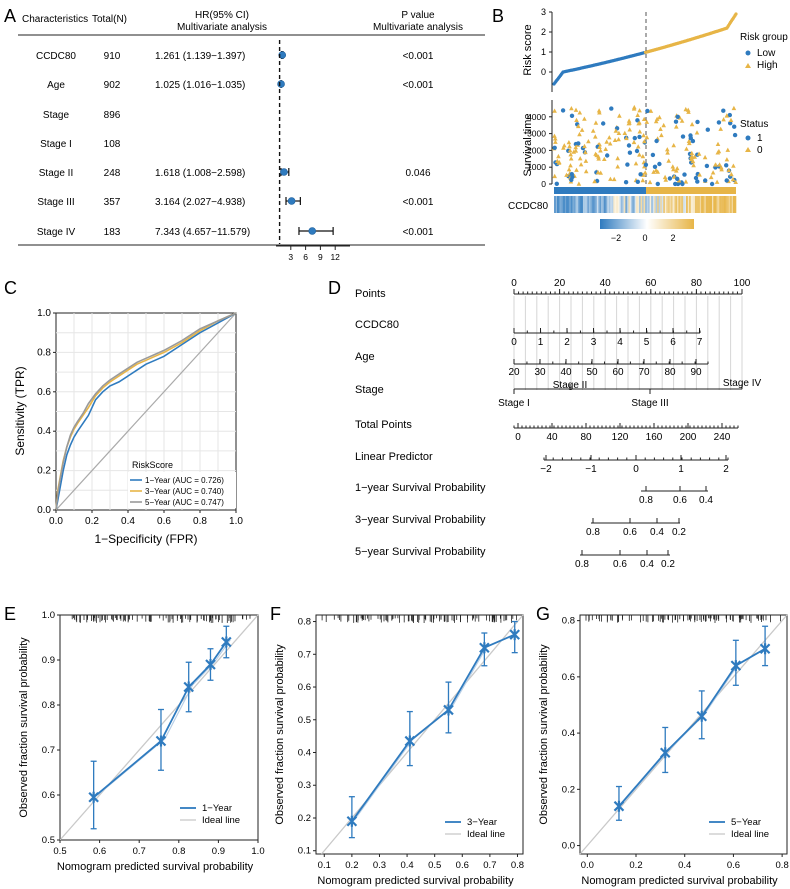  Describe the element at coordinates (304, 622) in the screenshot. I see `calibration-y-tick-label: 0.8` at that location.